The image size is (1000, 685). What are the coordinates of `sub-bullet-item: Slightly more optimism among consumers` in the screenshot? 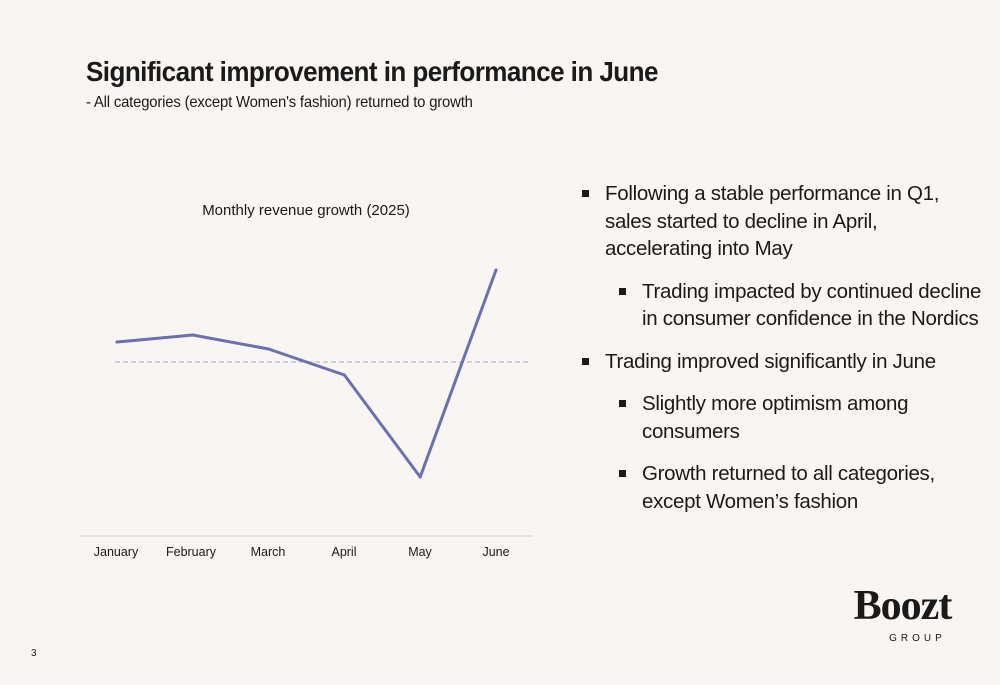 It's located at (782, 417).